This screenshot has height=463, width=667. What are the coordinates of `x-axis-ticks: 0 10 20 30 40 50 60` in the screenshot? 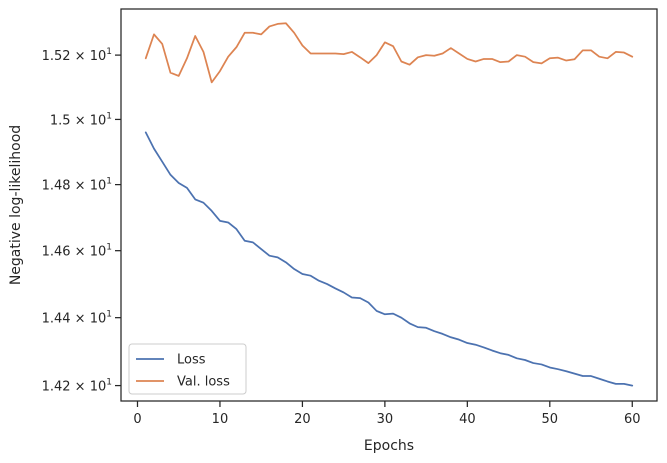 It's located at (387, 414).